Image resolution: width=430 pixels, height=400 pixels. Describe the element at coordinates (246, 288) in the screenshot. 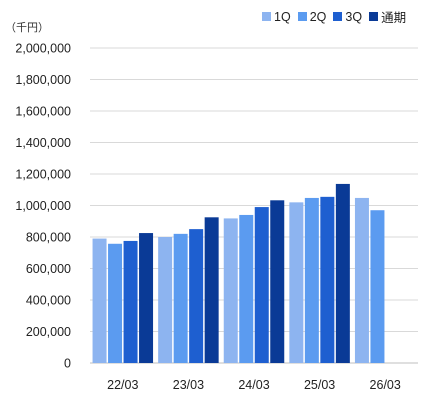

I see `bar-2Q-24/03` at that location.